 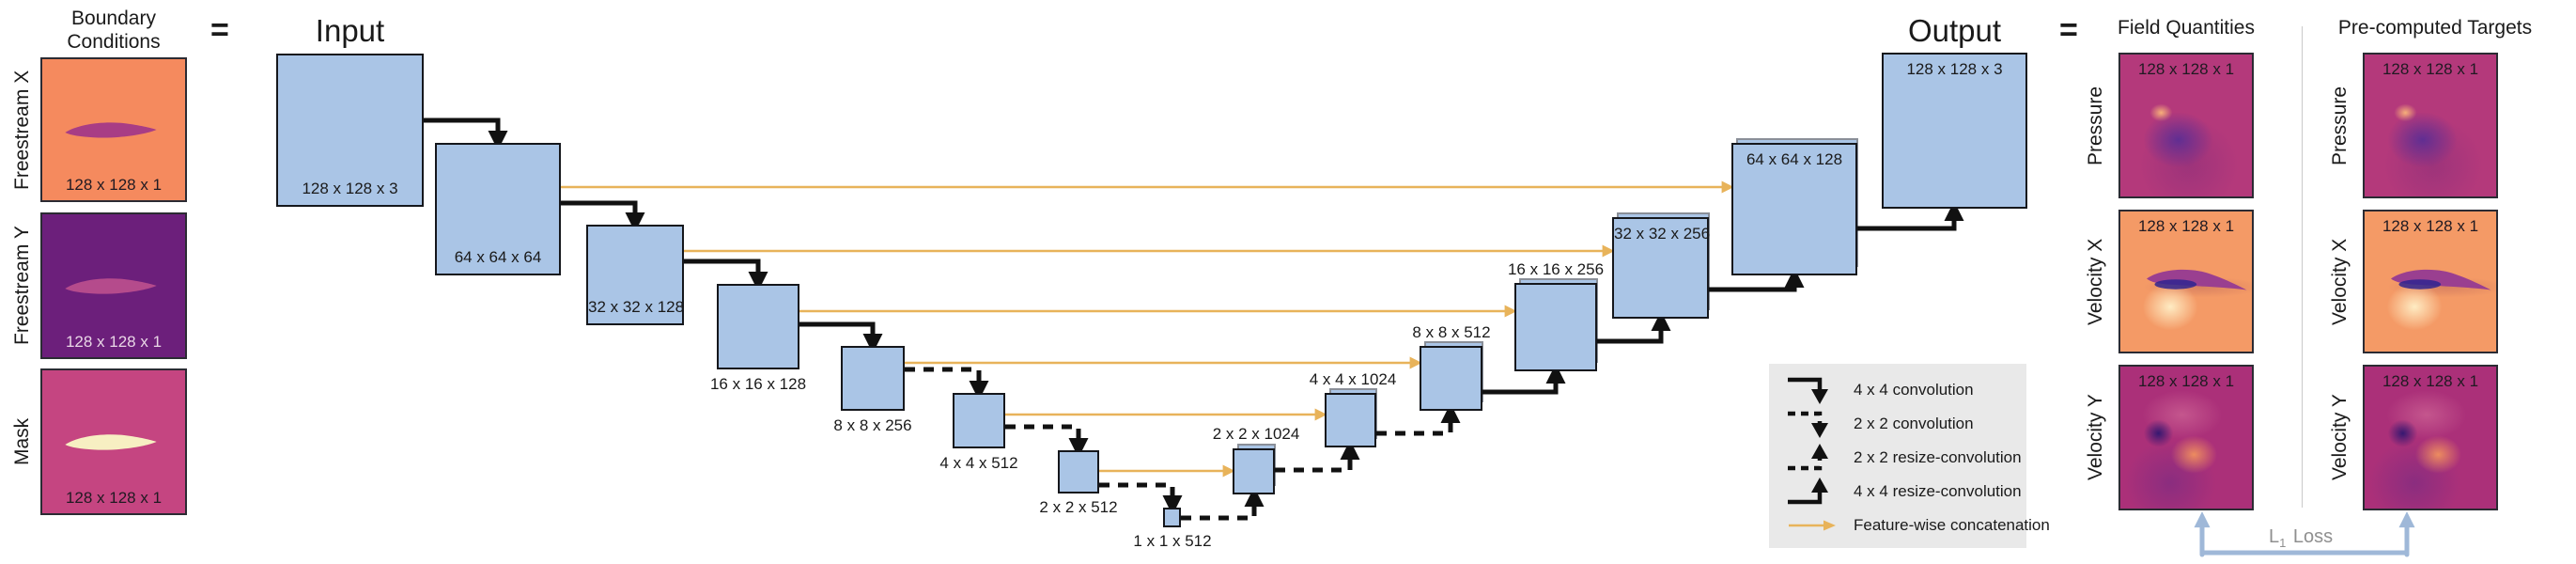 What do you see at coordinates (1663, 234) in the screenshot?
I see `block-dim: 32 x 32 x 256` at bounding box center [1663, 234].